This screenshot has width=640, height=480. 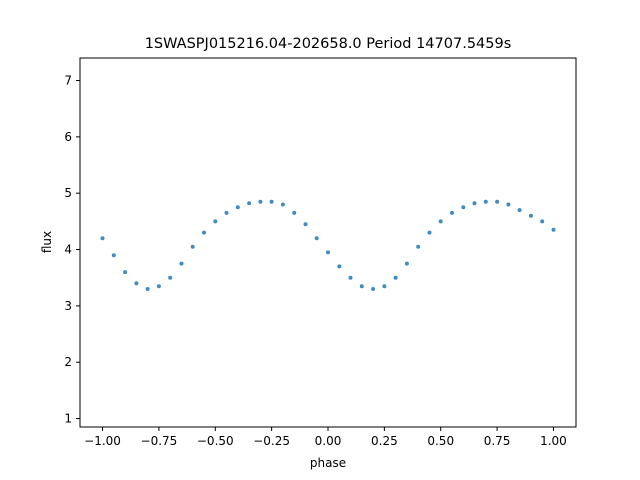 I want to click on x-tick-label: −0.75, so click(x=159, y=441).